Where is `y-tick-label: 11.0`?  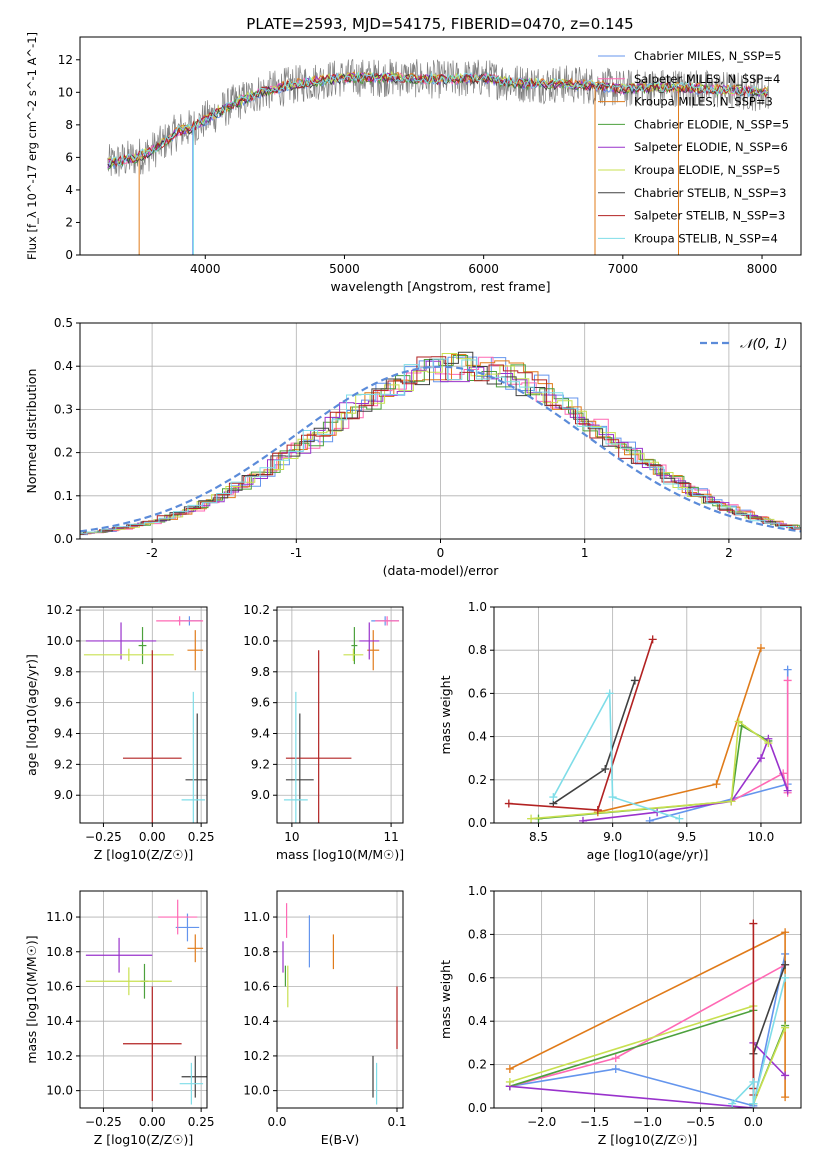 y-tick-label: 11.0 is located at coordinates (59, 917).